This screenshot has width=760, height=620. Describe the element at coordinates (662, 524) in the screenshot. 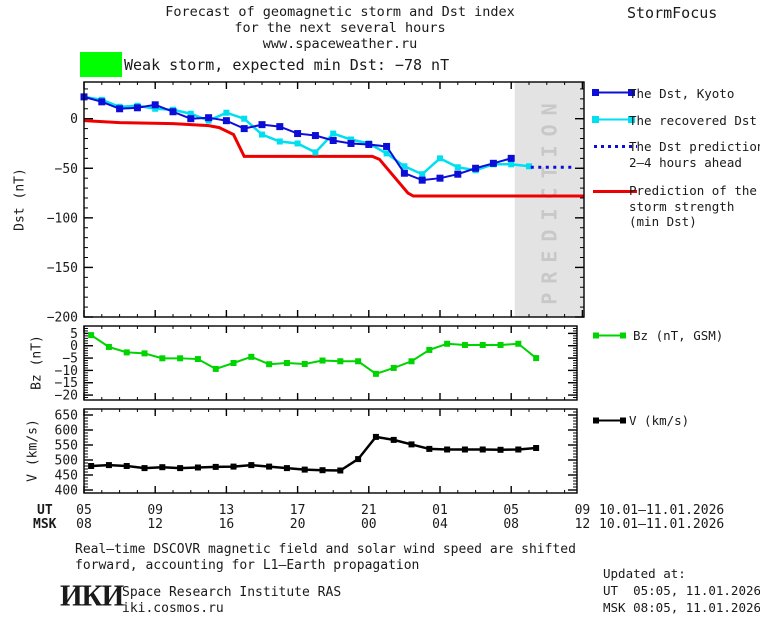

I see `msk-date-range: 10.01–11.01.2026` at that location.